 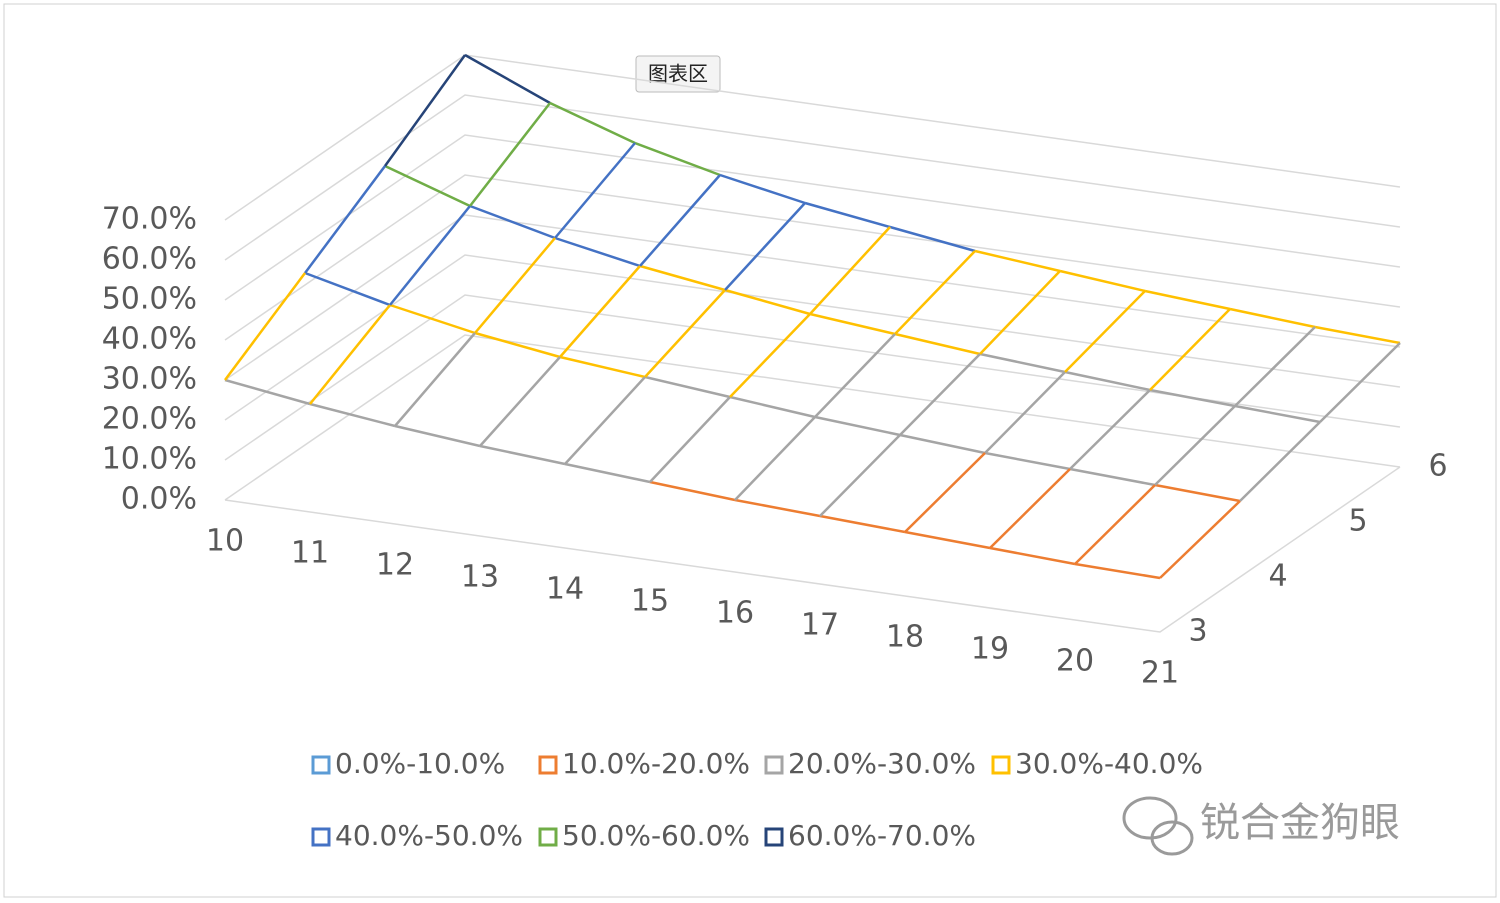 I want to click on z-tick-label: 30.0%, so click(x=149, y=379).